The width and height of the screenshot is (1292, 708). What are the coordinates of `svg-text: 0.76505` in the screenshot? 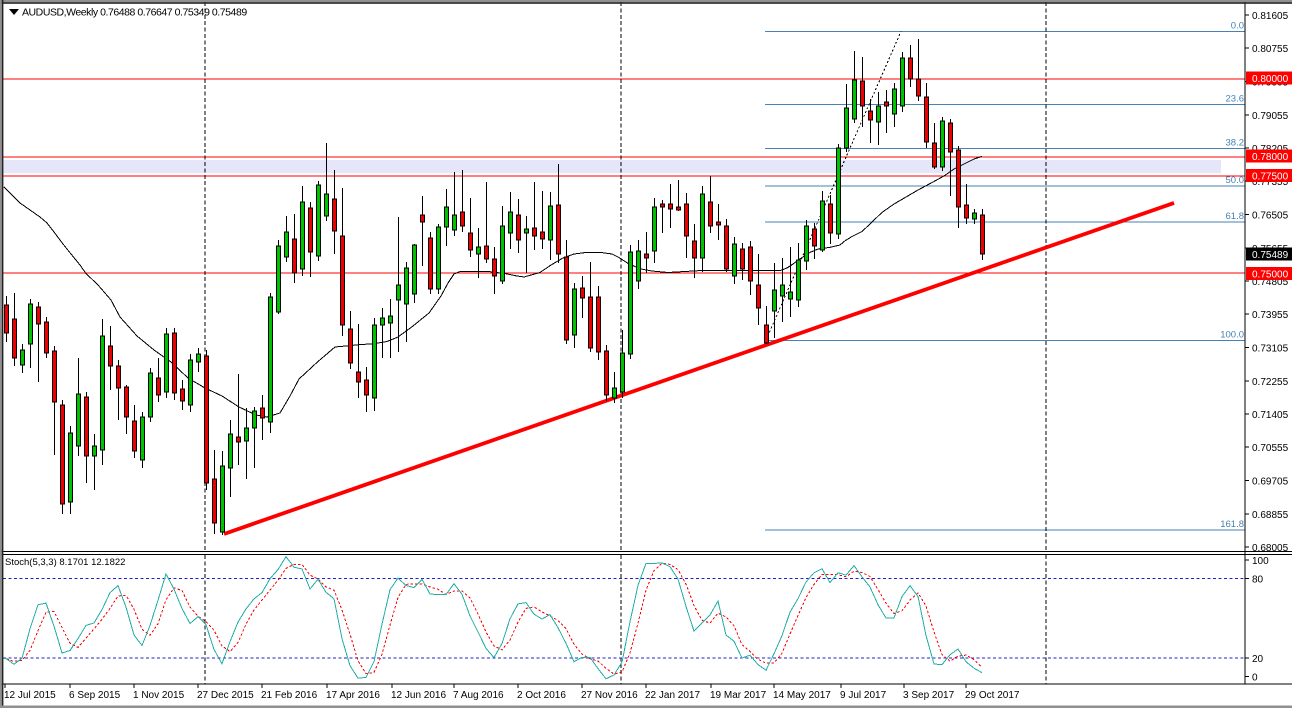 It's located at (1270, 216).